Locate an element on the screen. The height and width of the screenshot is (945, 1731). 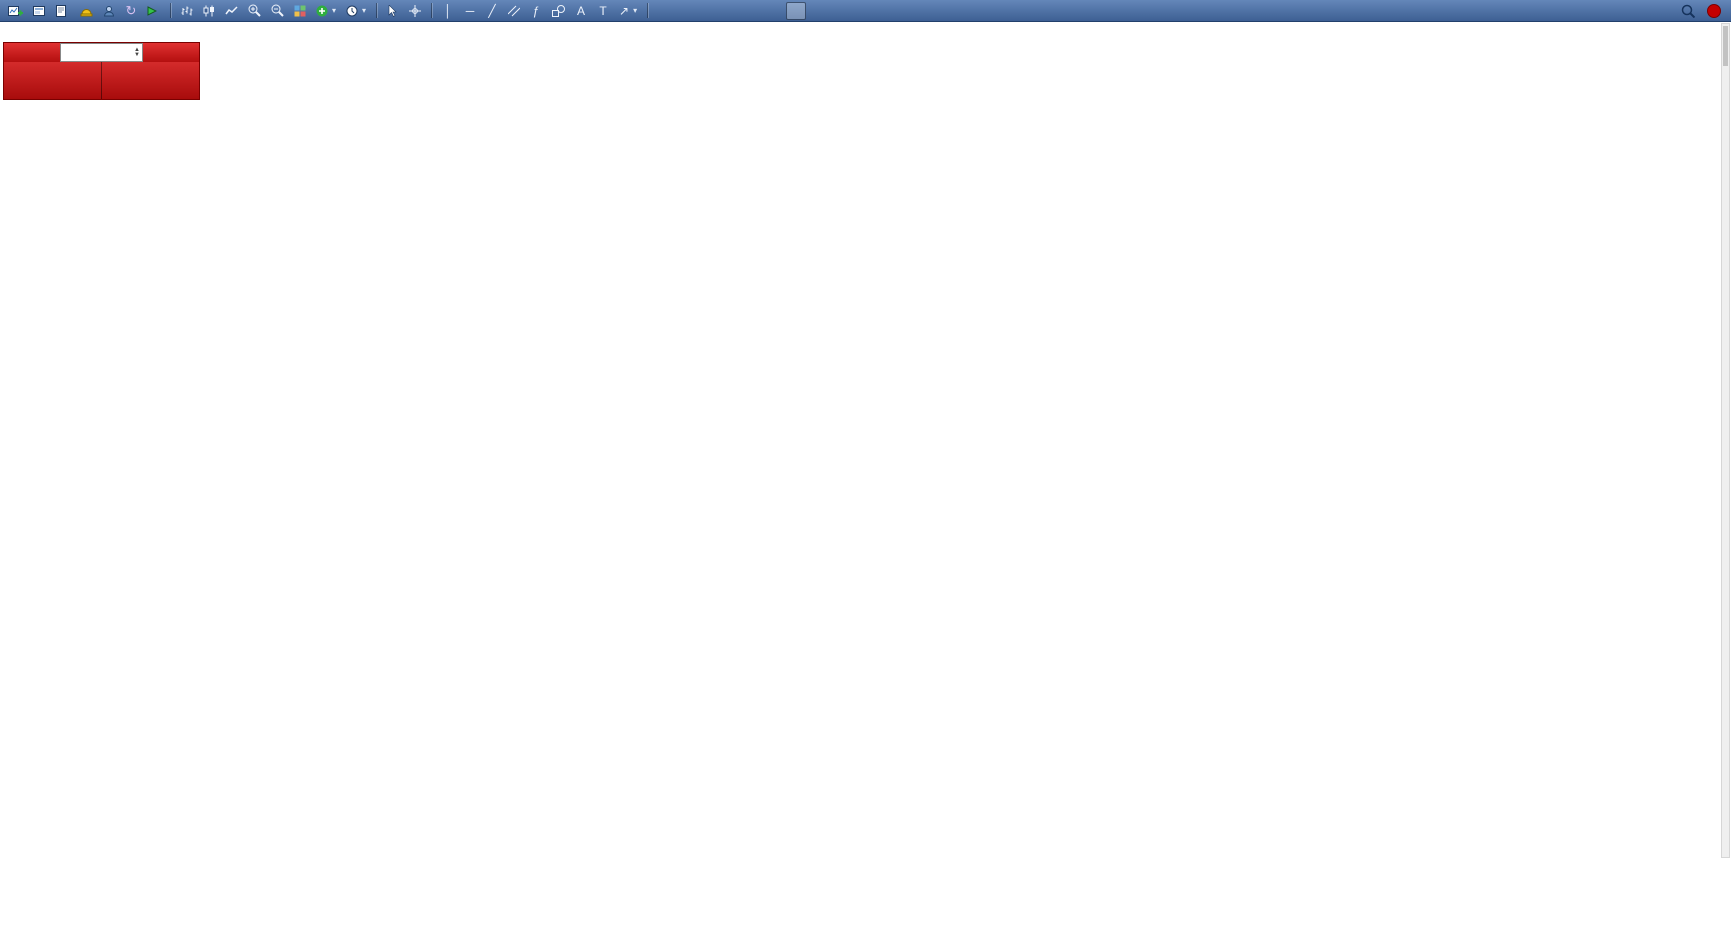
chart-profiles-button is located at coordinates (39, 11).